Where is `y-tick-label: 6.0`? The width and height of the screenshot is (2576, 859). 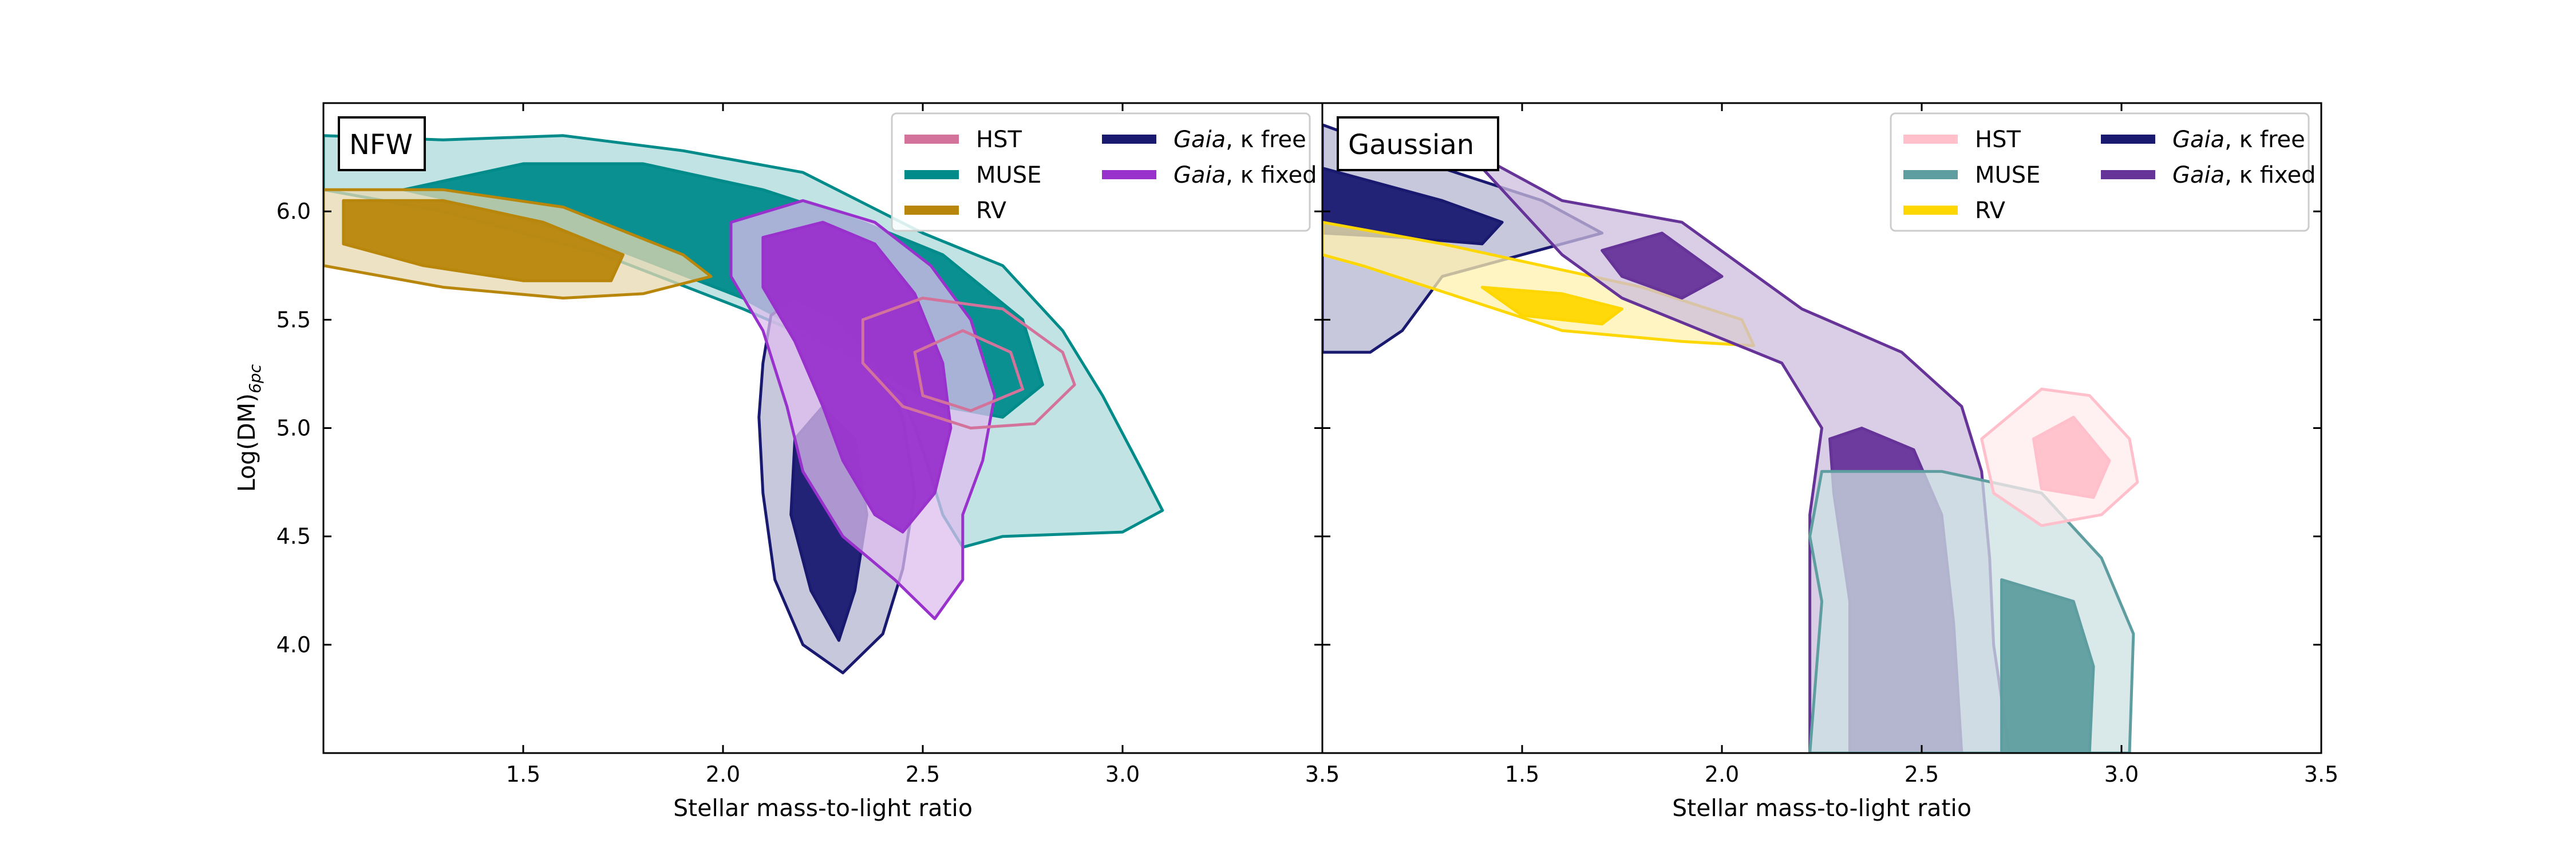 y-tick-label: 6.0 is located at coordinates (293, 211).